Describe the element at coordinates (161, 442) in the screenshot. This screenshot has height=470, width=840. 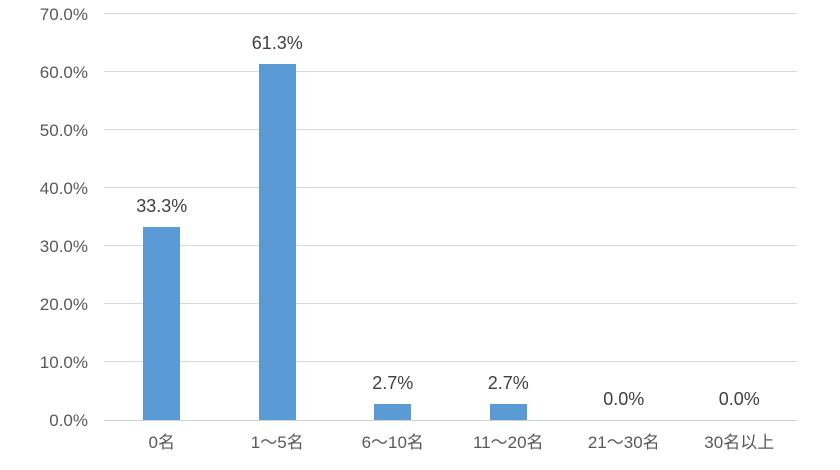
I see `x-category-label: 0名` at that location.